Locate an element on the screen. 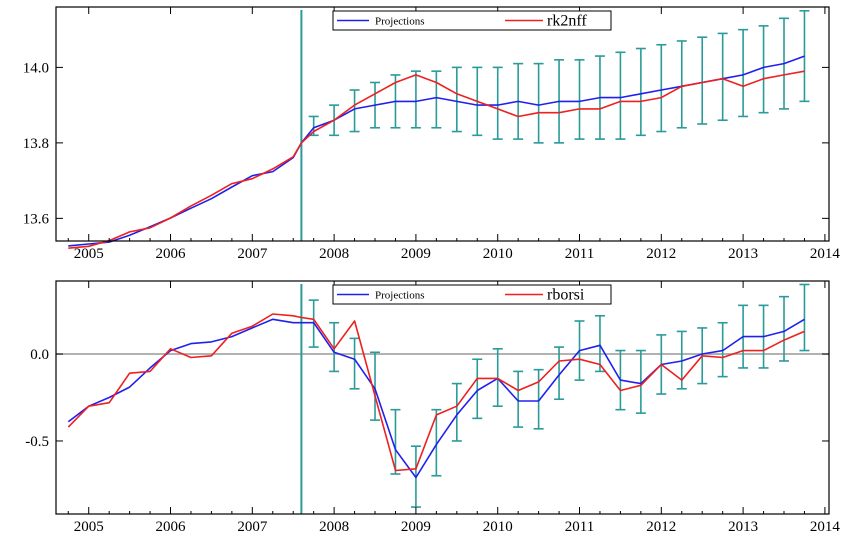  legend: Projections rborsi is located at coordinates (472, 294).